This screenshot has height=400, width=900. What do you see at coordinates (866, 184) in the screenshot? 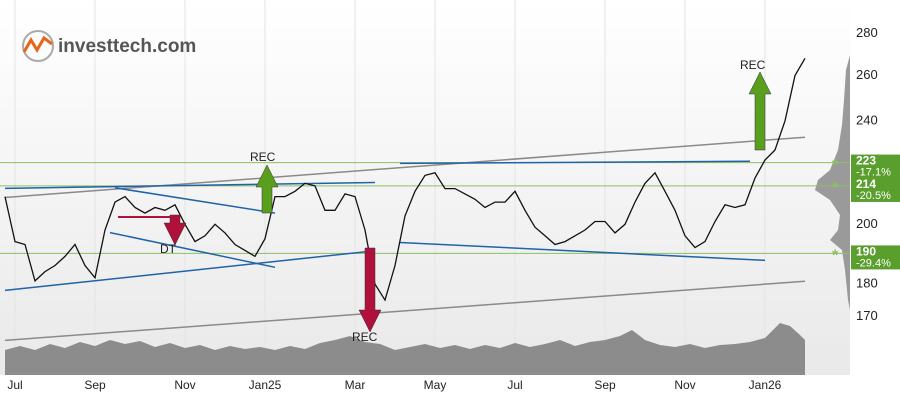
I see `level-value: 214` at bounding box center [866, 184].